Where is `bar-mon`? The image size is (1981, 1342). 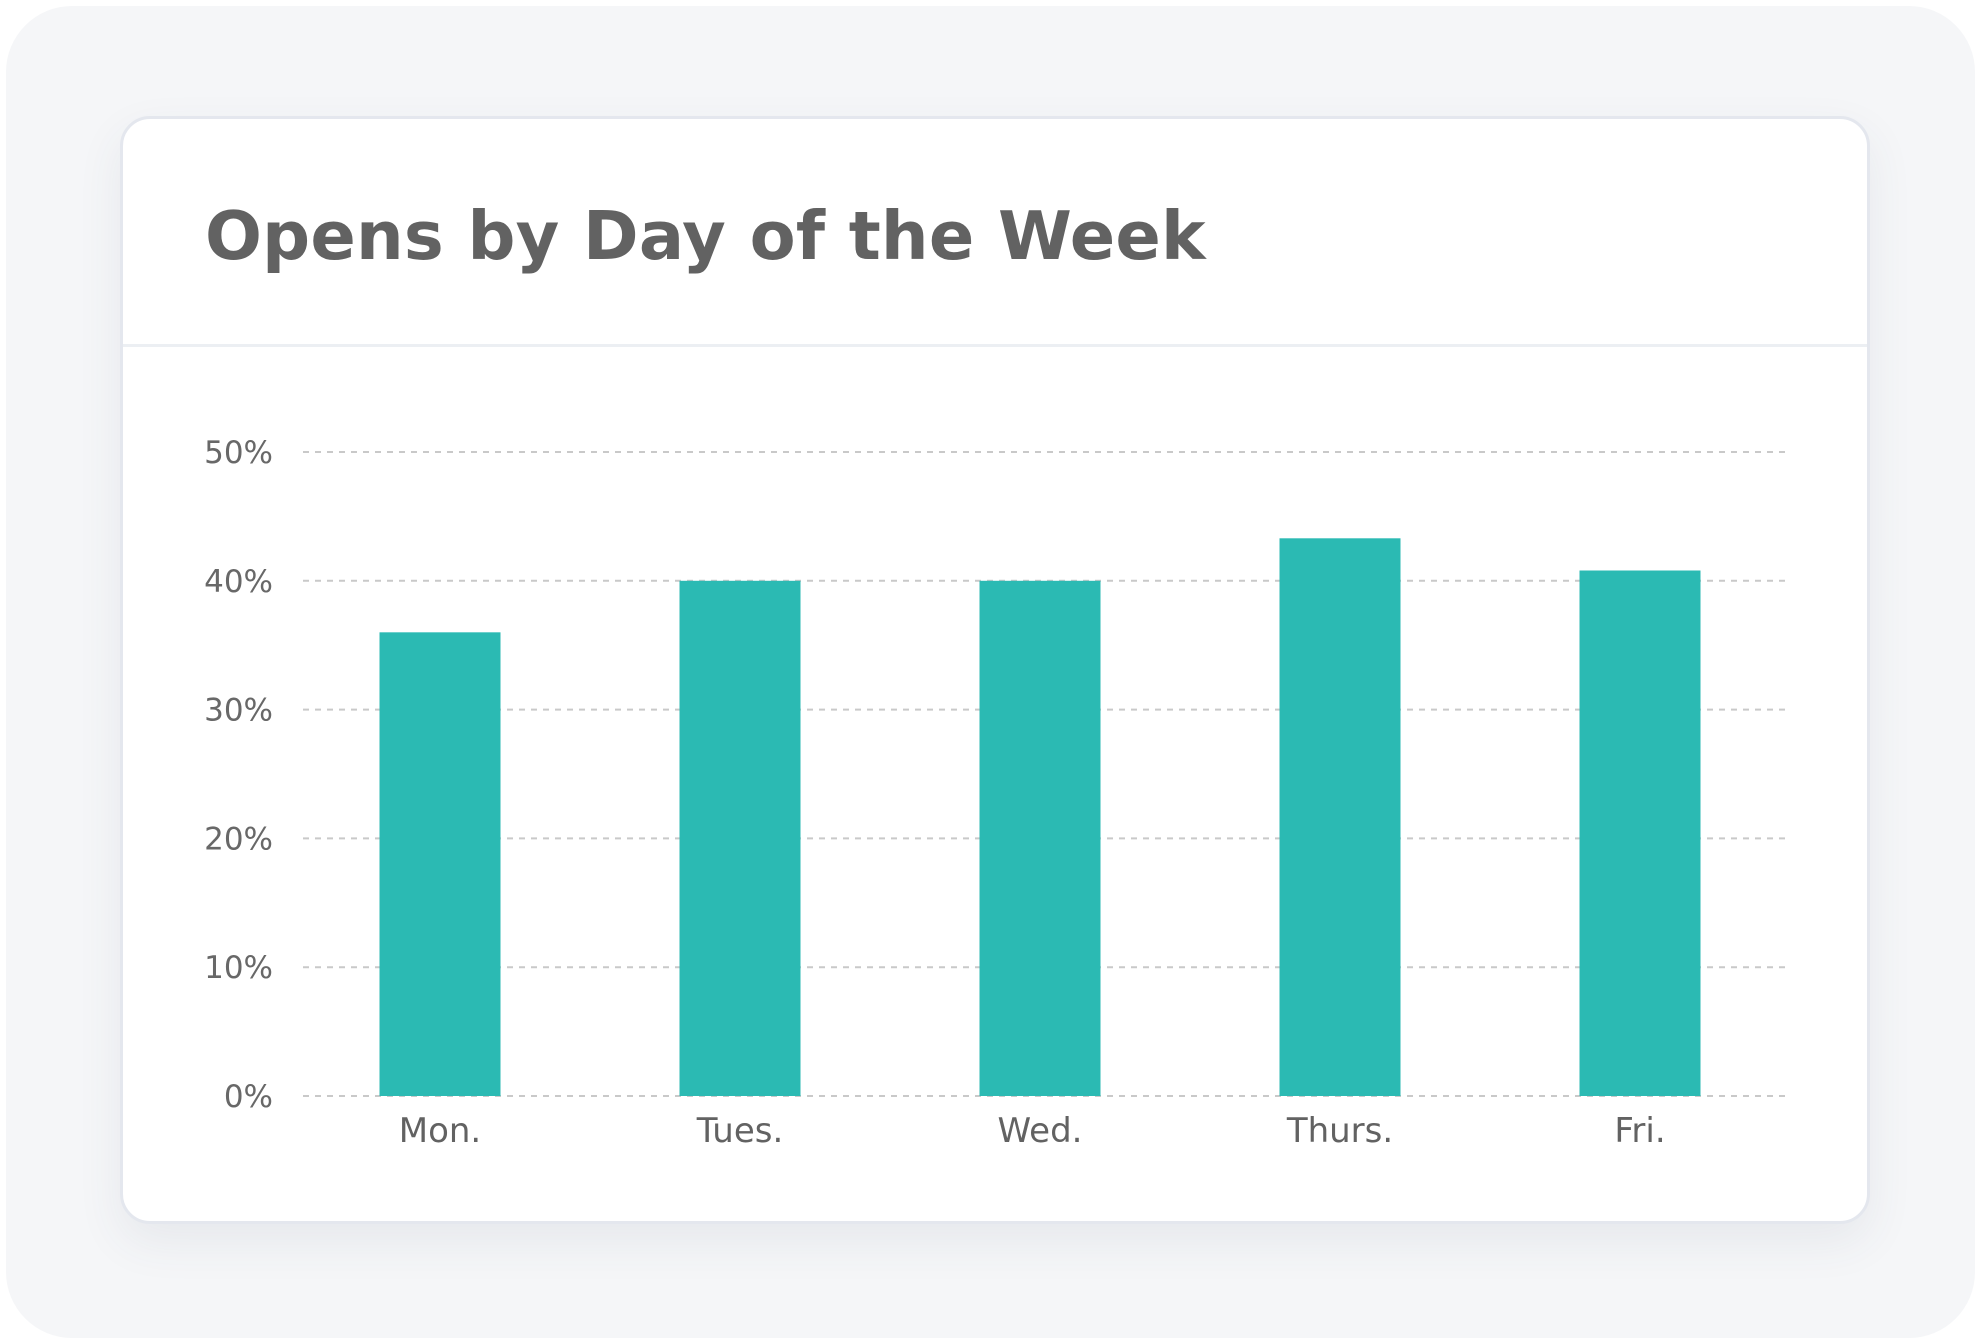 bar-mon is located at coordinates (440, 864).